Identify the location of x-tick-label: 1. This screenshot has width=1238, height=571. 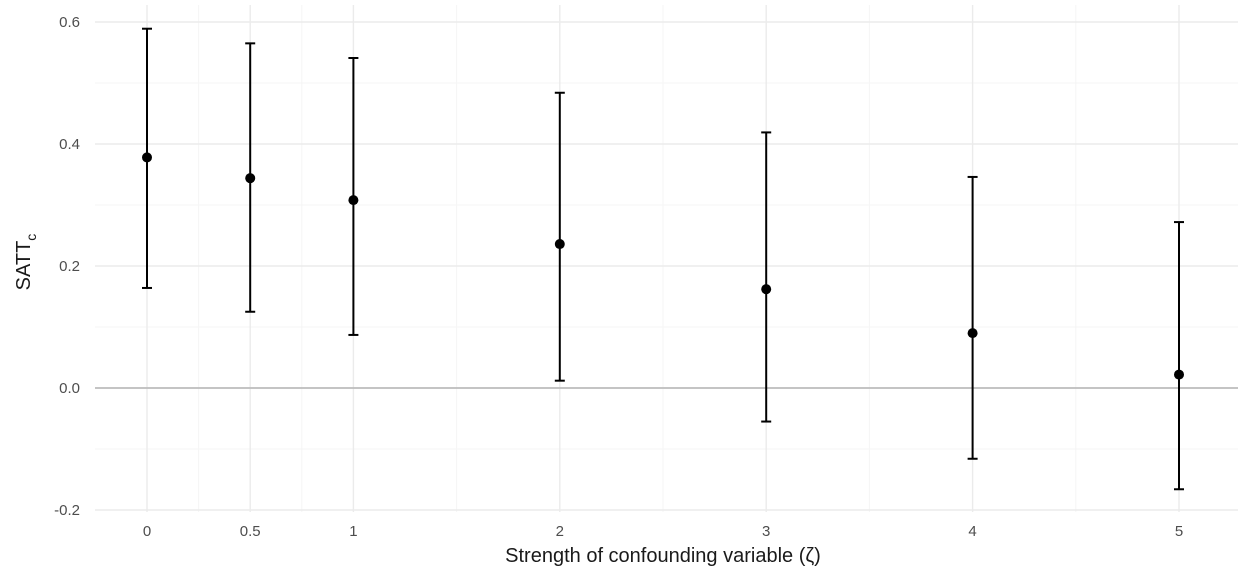
(353, 531).